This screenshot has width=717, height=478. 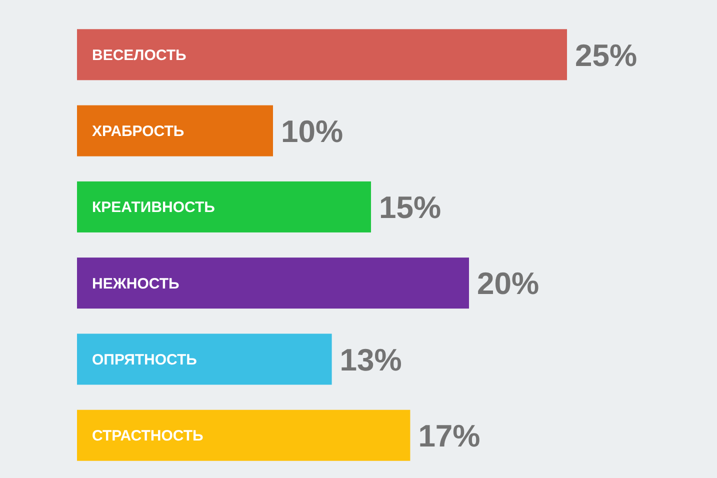 What do you see at coordinates (371, 360) in the screenshot?
I see `data-label: 13%` at bounding box center [371, 360].